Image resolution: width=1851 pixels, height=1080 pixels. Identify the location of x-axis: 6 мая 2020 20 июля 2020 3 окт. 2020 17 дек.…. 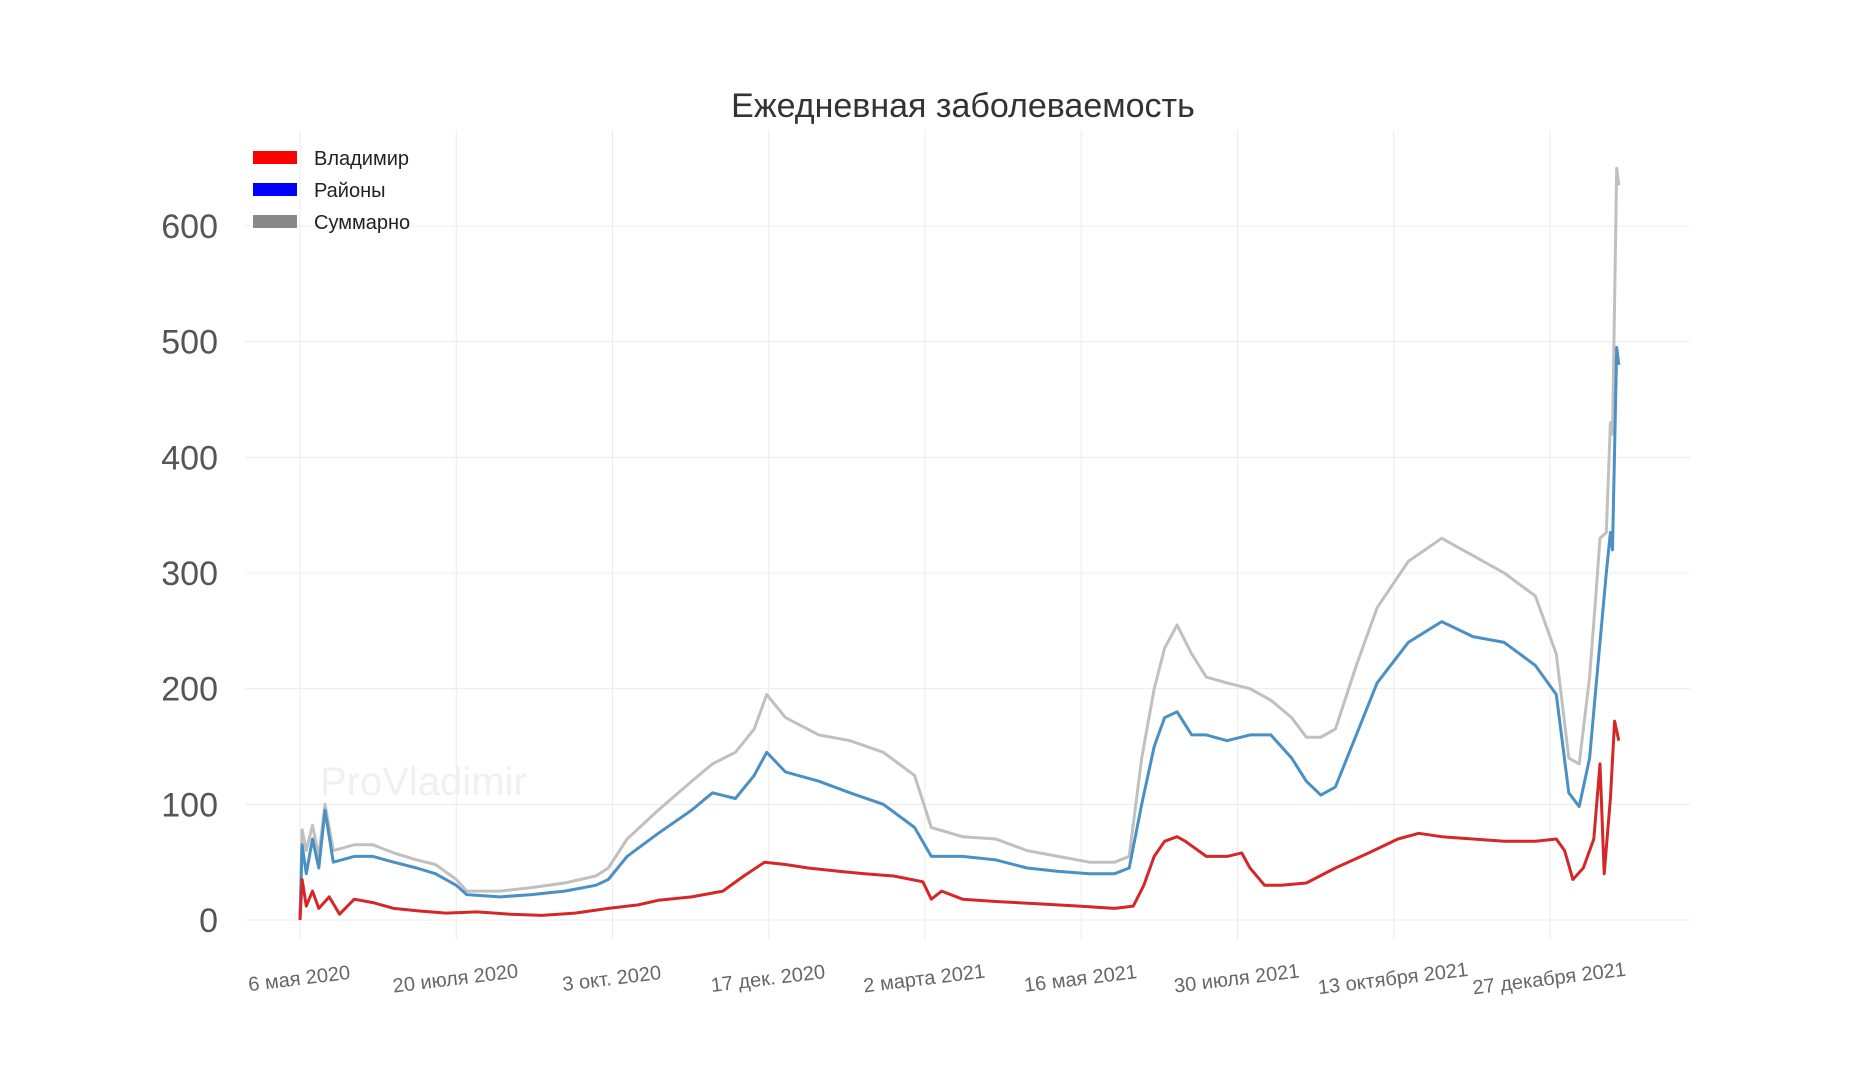
(937, 979).